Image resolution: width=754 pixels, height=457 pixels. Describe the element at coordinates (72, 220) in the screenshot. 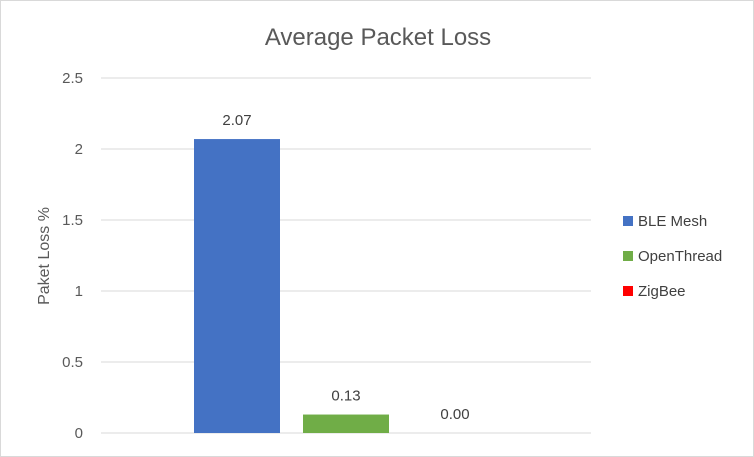

I see `y-tick-label: 1.5` at that location.